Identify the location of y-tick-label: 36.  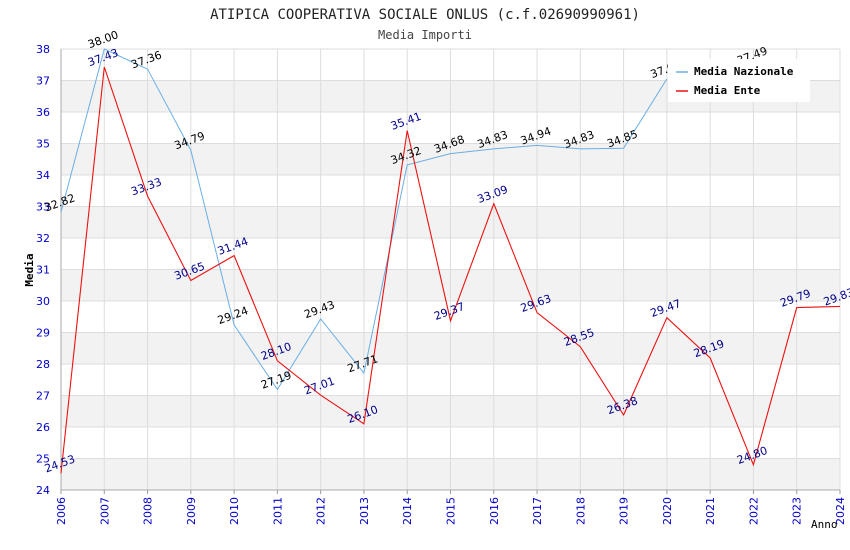
(43, 112).